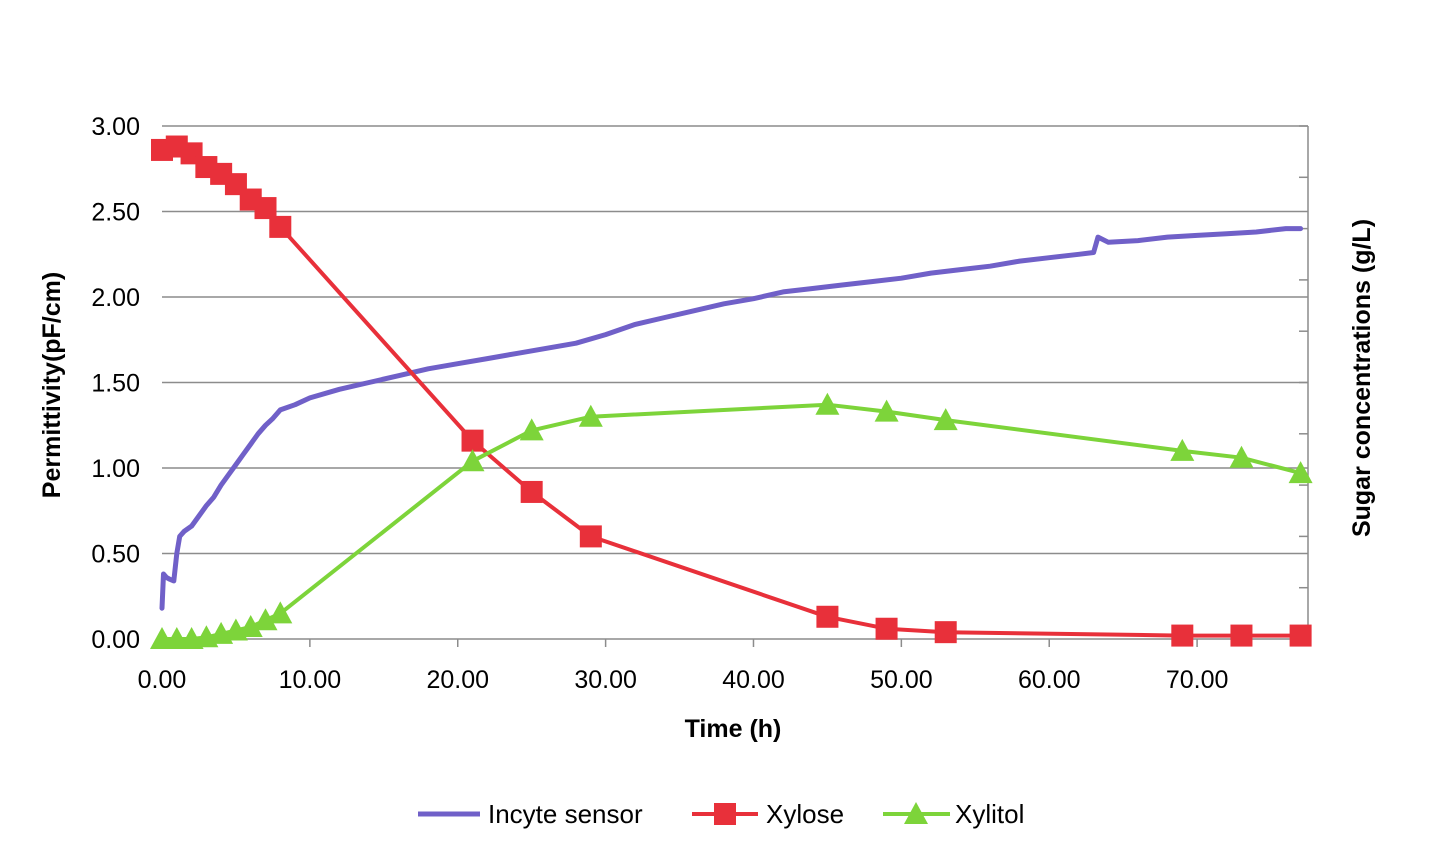 Image resolution: width=1440 pixels, height=853 pixels. I want to click on x-tick-label: 30.00, so click(605, 680).